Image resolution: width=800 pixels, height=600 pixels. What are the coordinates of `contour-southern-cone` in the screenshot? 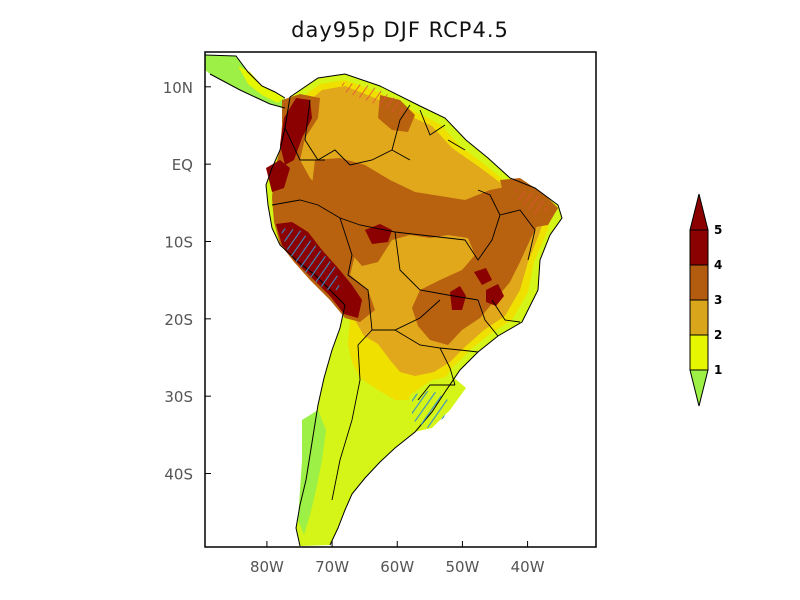 It's located at (356, 460).